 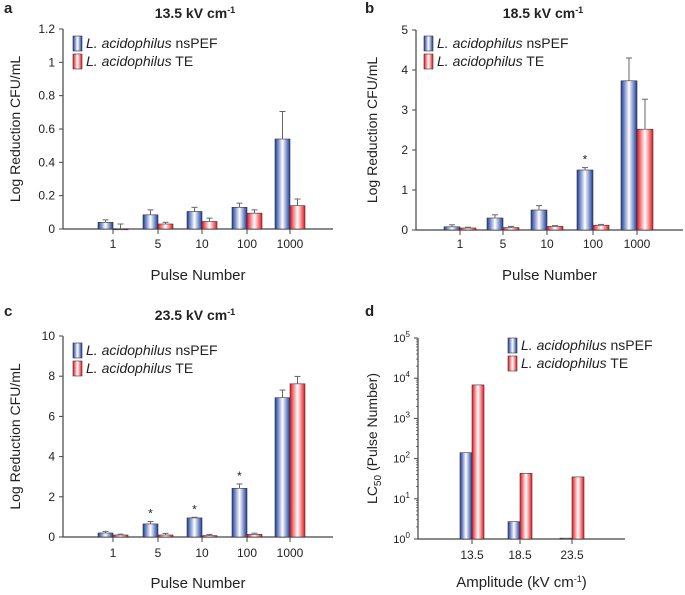 What do you see at coordinates (369, 8) in the screenshot?
I see `panel-letter: b` at bounding box center [369, 8].